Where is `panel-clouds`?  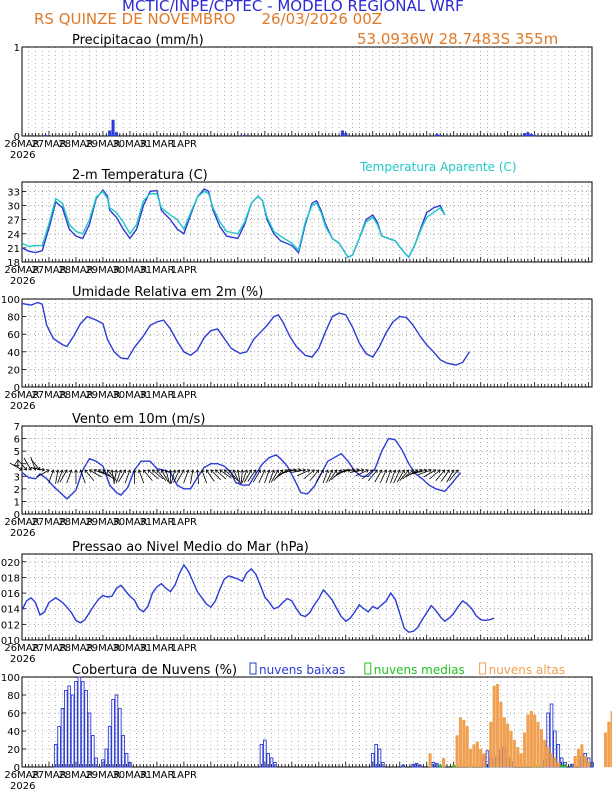 panel-clouds is located at coordinates (316, 715).